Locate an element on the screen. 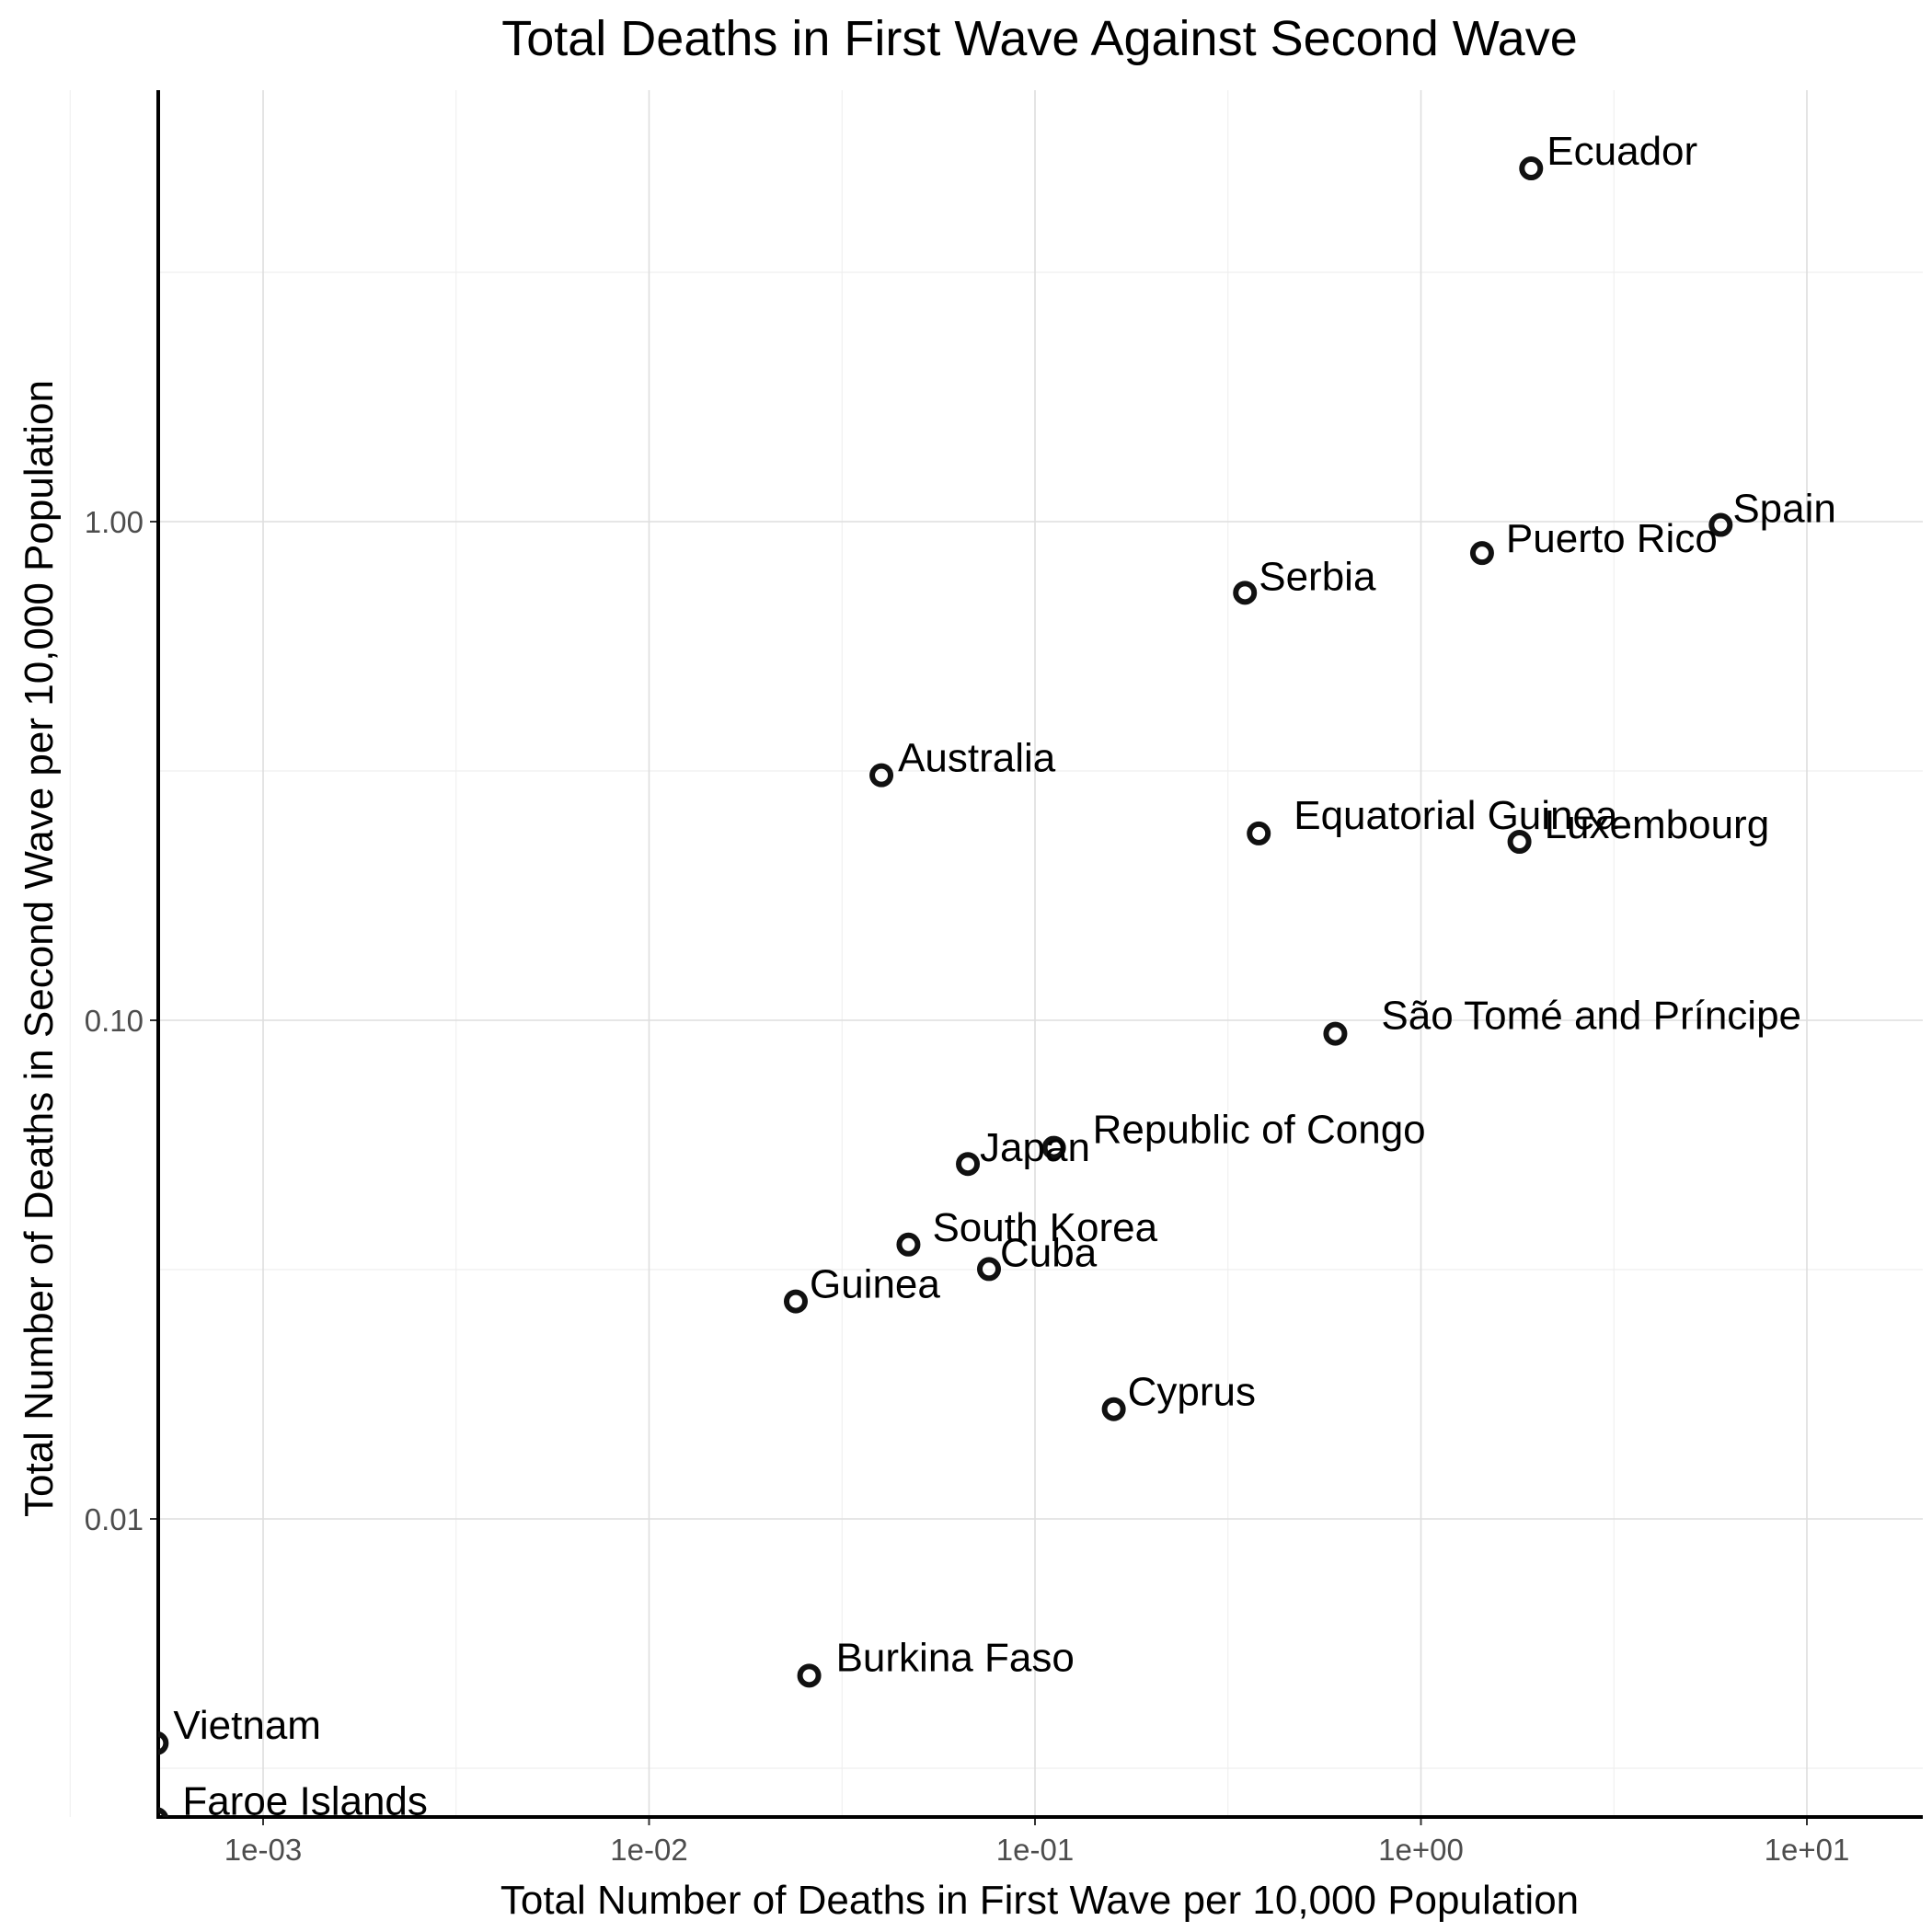  y-tick-label: 1.00 is located at coordinates (114, 522).